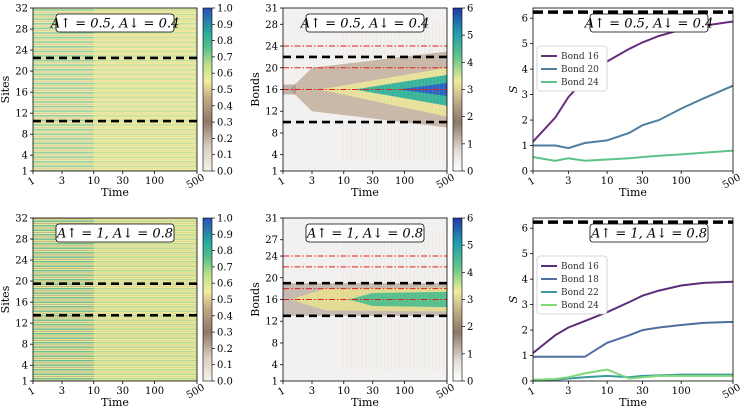 The height and width of the screenshot is (415, 747). What do you see at coordinates (525, 121) in the screenshot?
I see `y-tick-label: 2` at bounding box center [525, 121].